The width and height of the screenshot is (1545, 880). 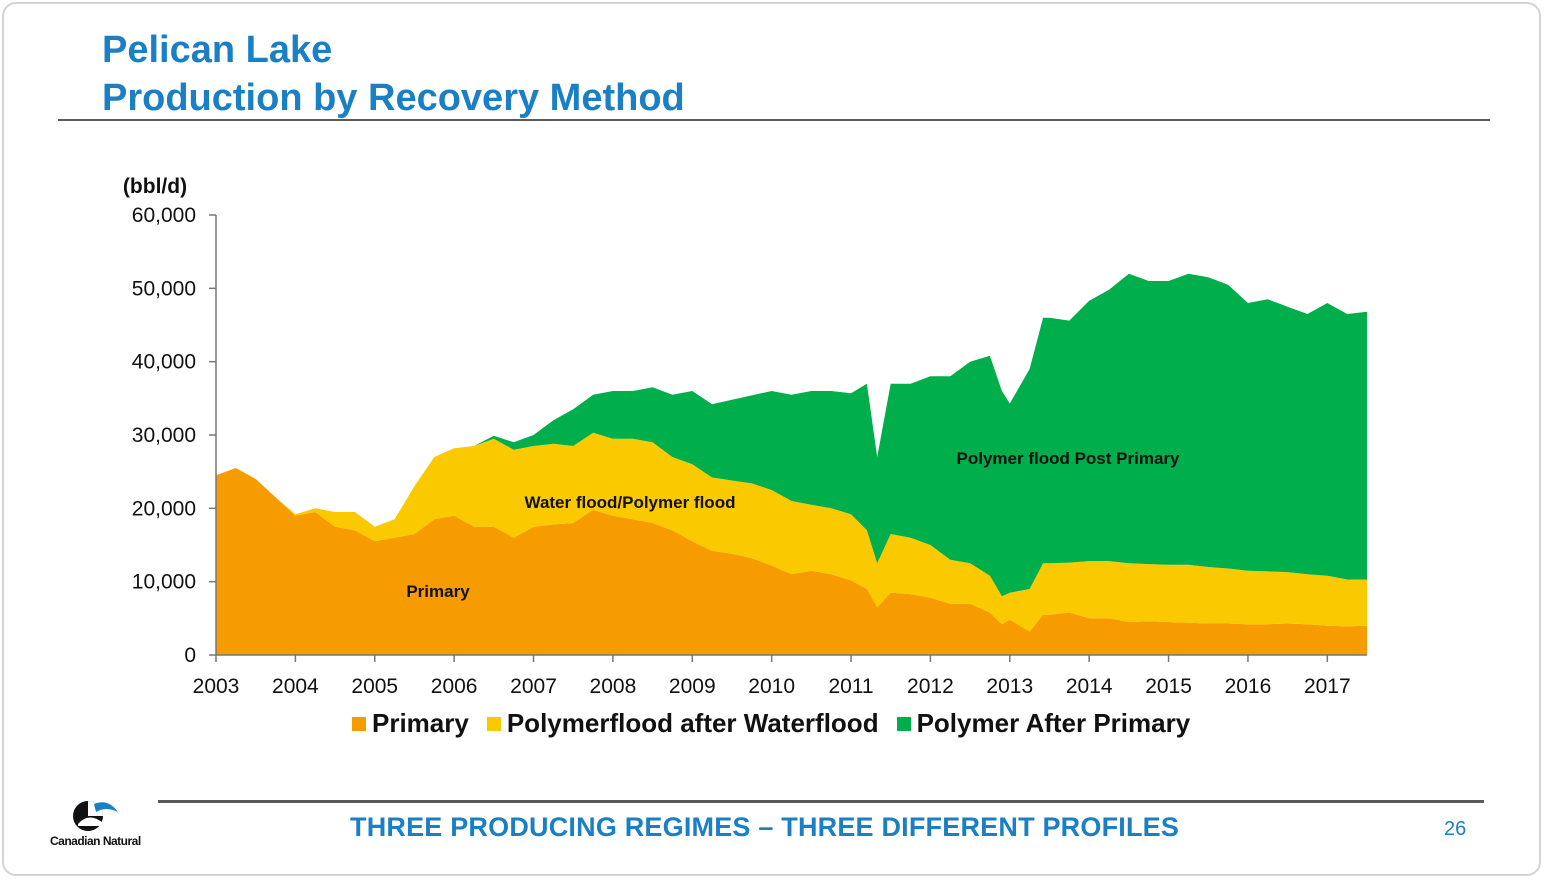 What do you see at coordinates (1009, 686) in the screenshot?
I see `x-tick-label: 2013` at bounding box center [1009, 686].